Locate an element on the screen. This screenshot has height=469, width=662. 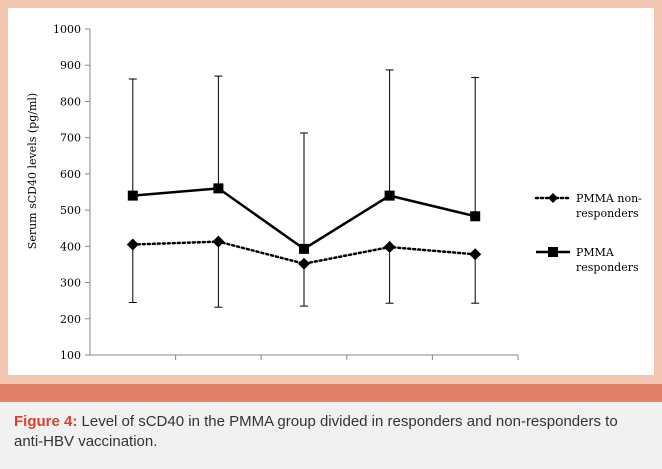
y-tick-label: 700 is located at coordinates (70, 138).